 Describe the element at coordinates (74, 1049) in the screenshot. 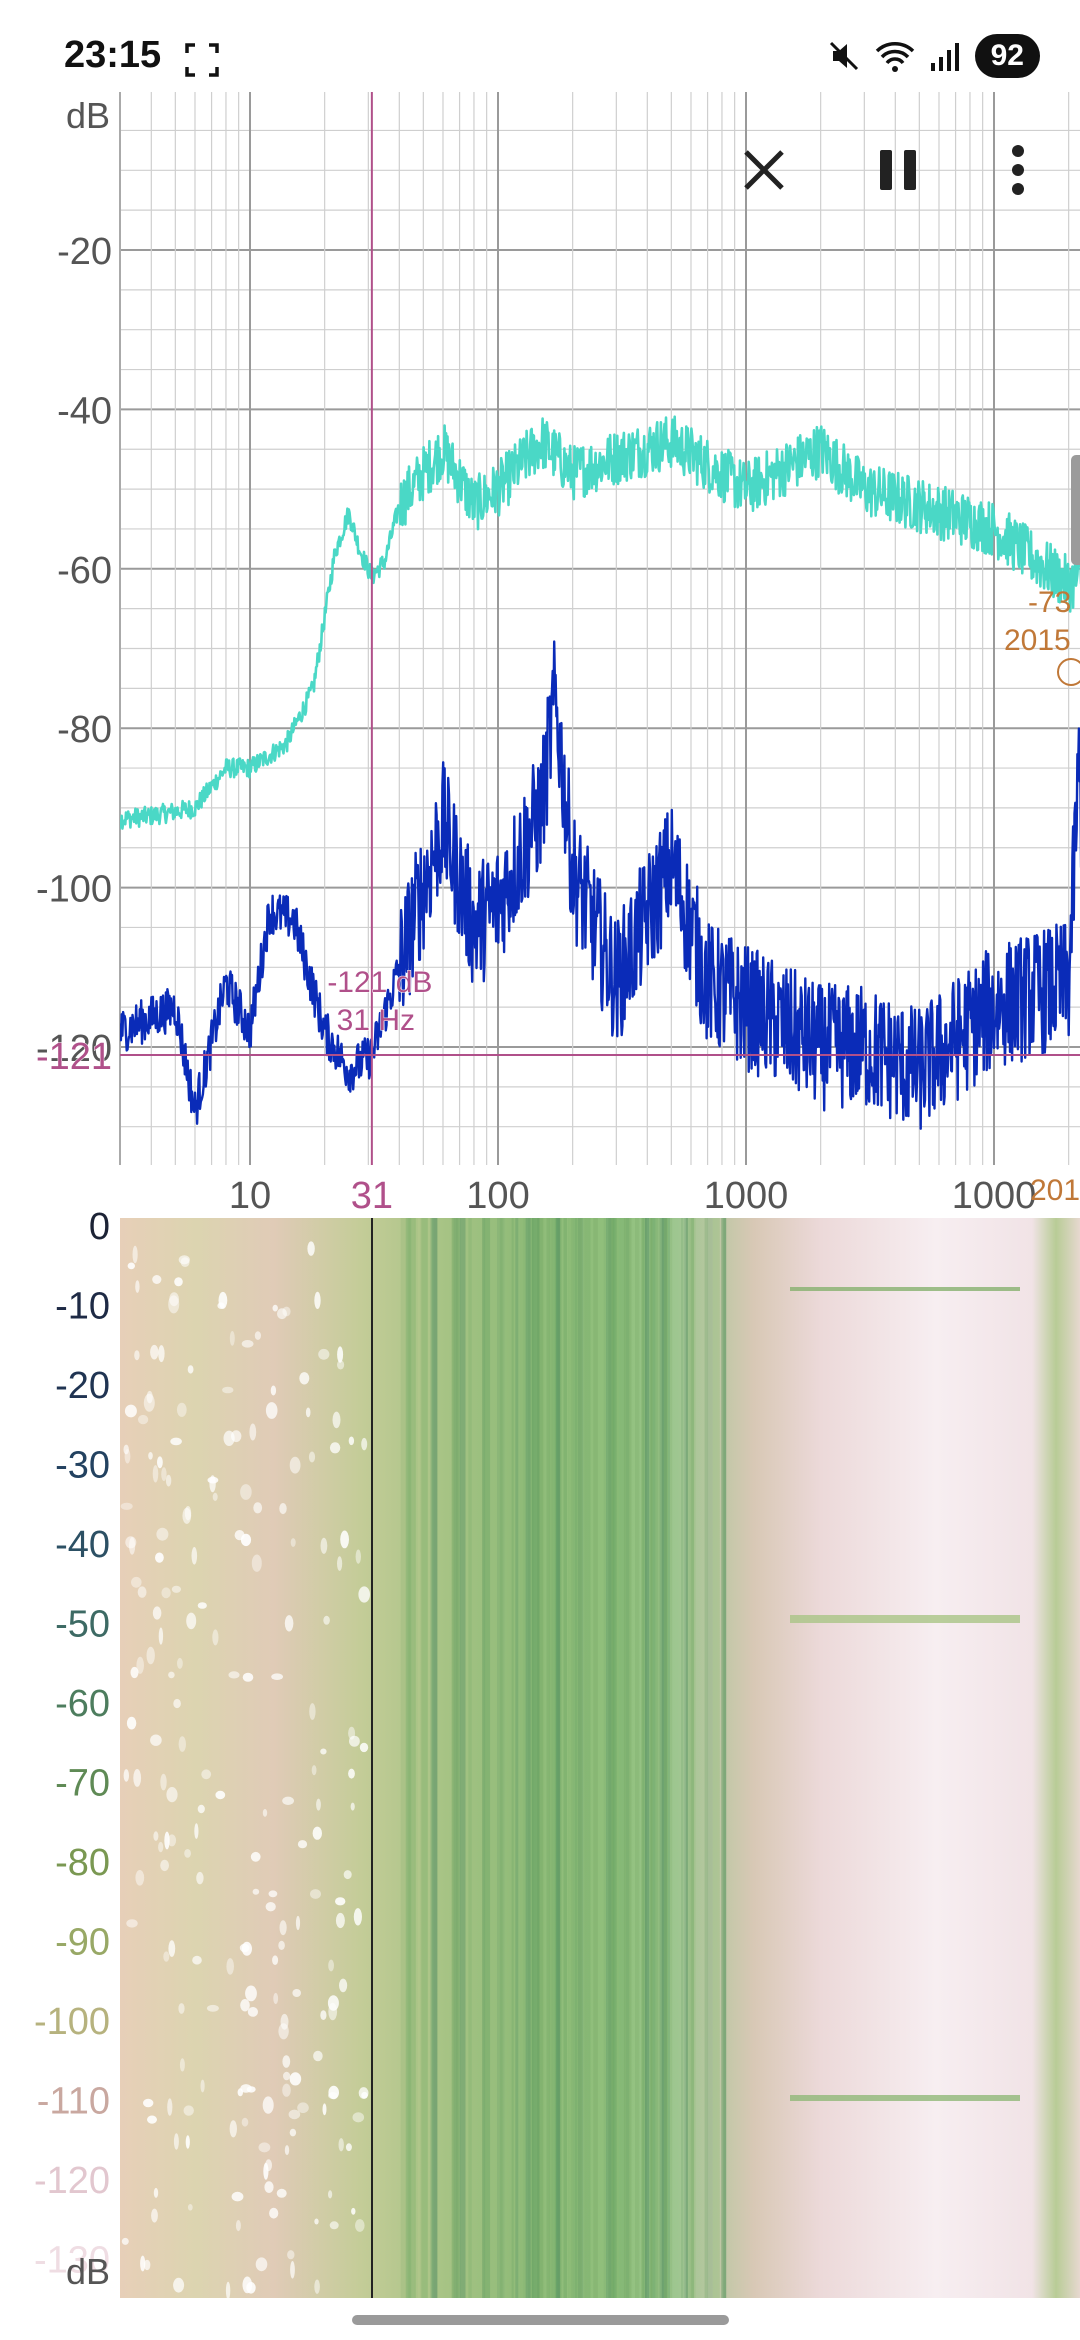

I see `y-tick-label: -120` at that location.